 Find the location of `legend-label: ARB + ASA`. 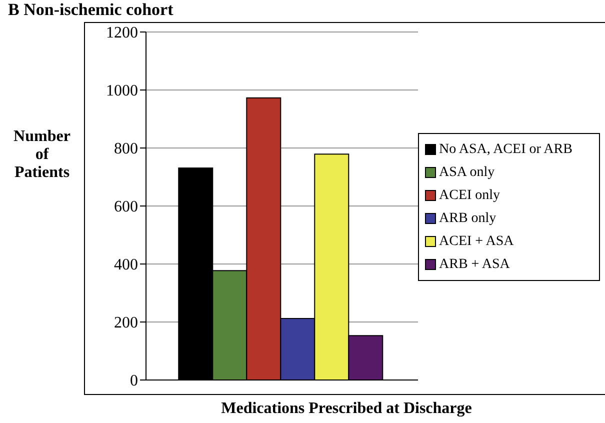

legend-label: ARB + ASA is located at coordinates (474, 264).